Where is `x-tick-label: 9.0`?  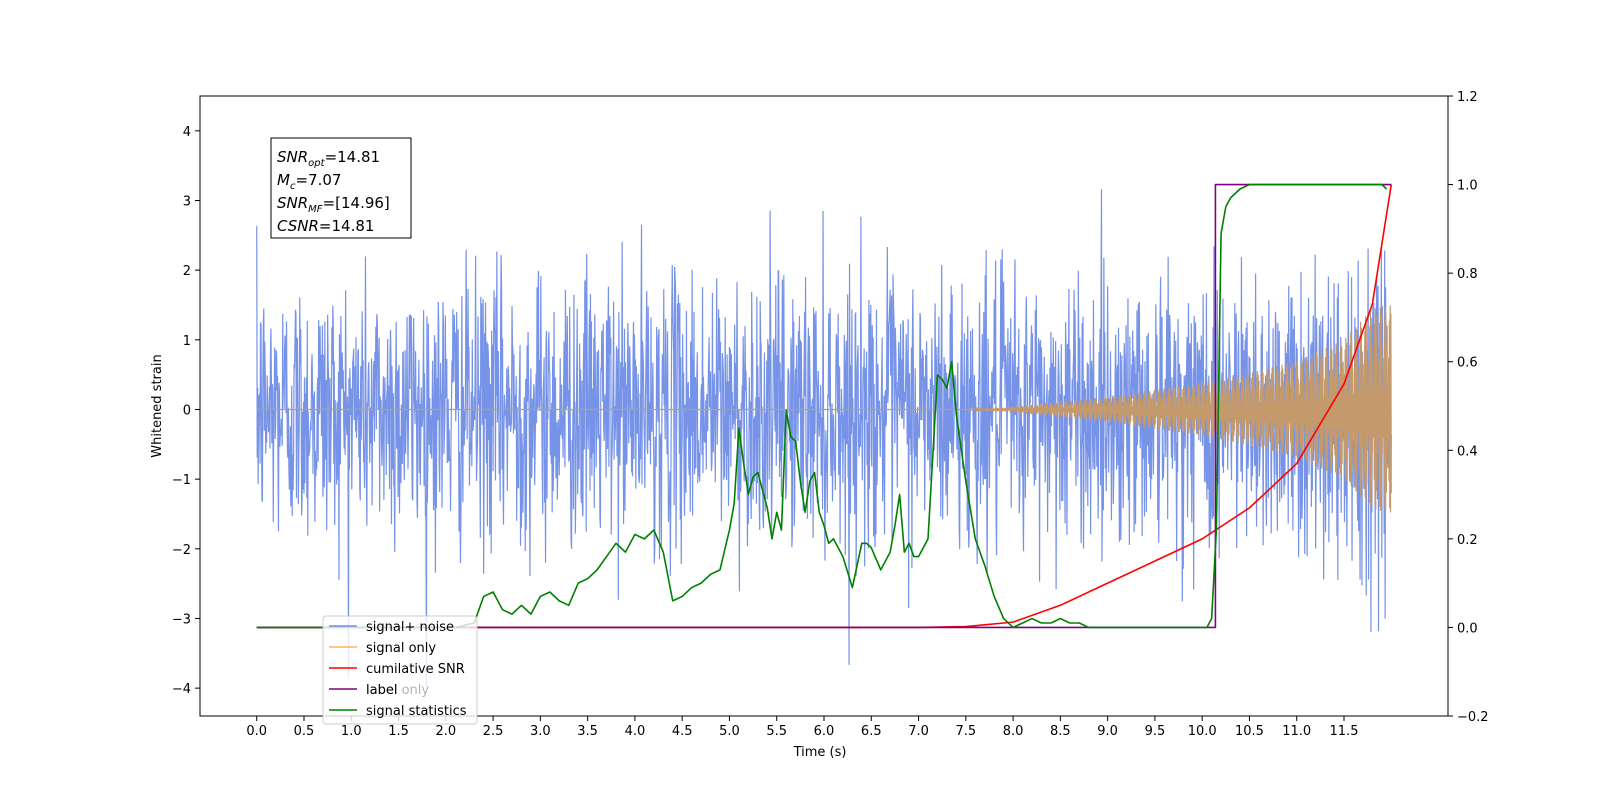 x-tick-label: 9.0 is located at coordinates (1107, 731).